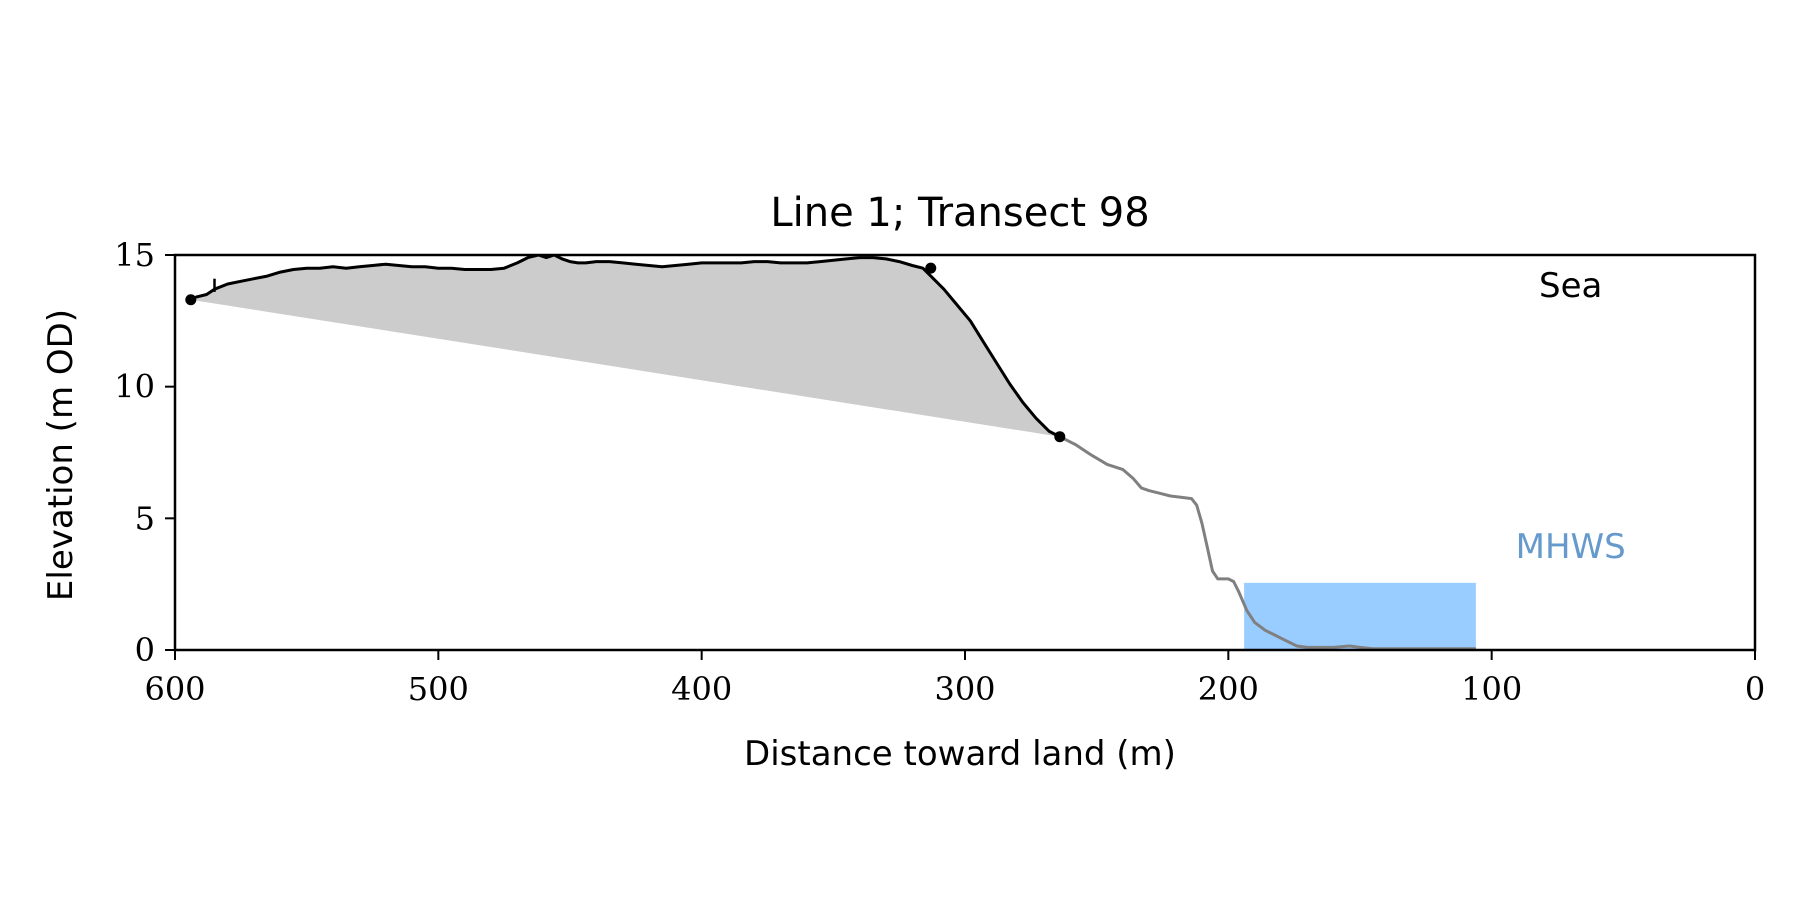 Image resolution: width=1800 pixels, height=900 pixels. I want to click on chart-title: Line 1; Transect 98, so click(959, 213).